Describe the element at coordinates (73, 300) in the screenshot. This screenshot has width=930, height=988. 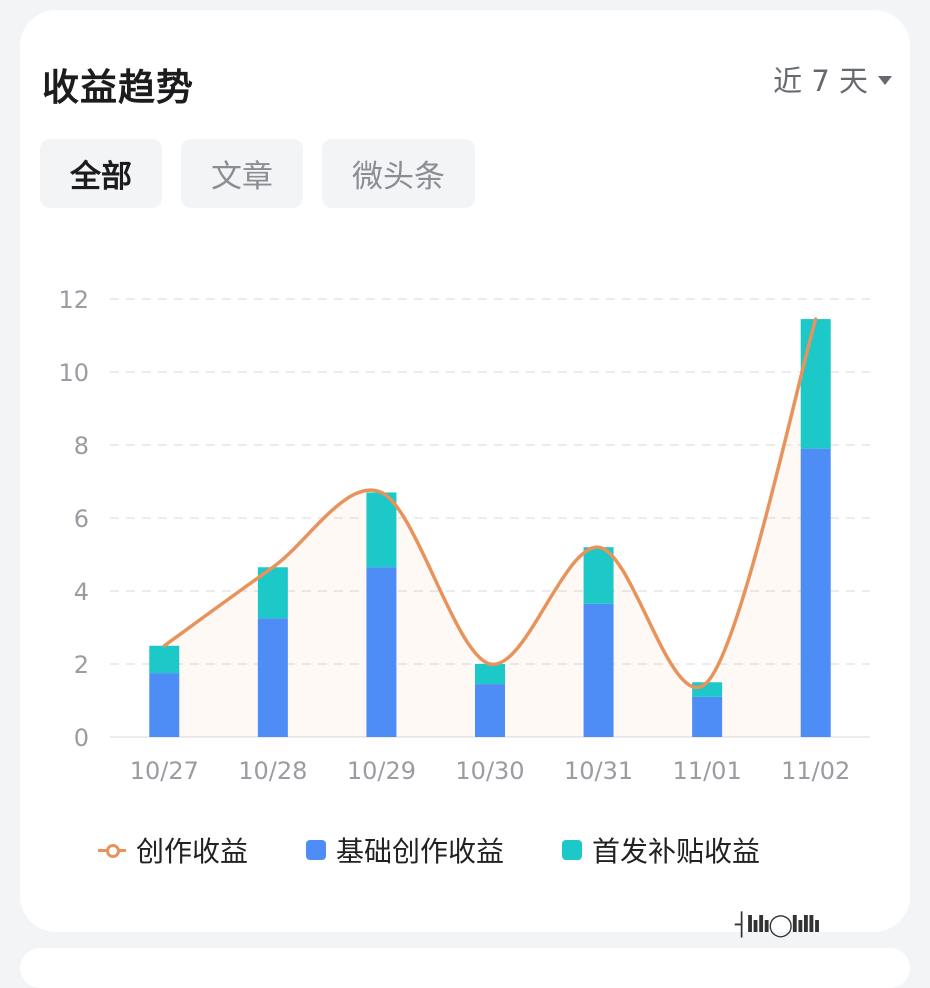
I see `y-tick-label: 12` at that location.